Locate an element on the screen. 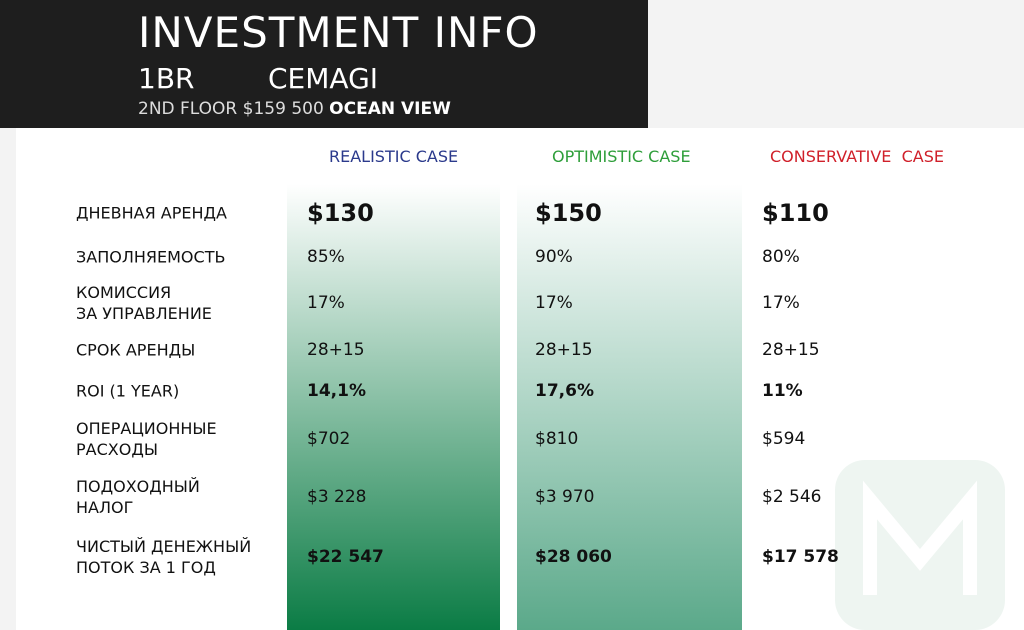 Image resolution: width=1024 pixels, height=630 pixels. cell-value: $17 578 is located at coordinates (800, 557).